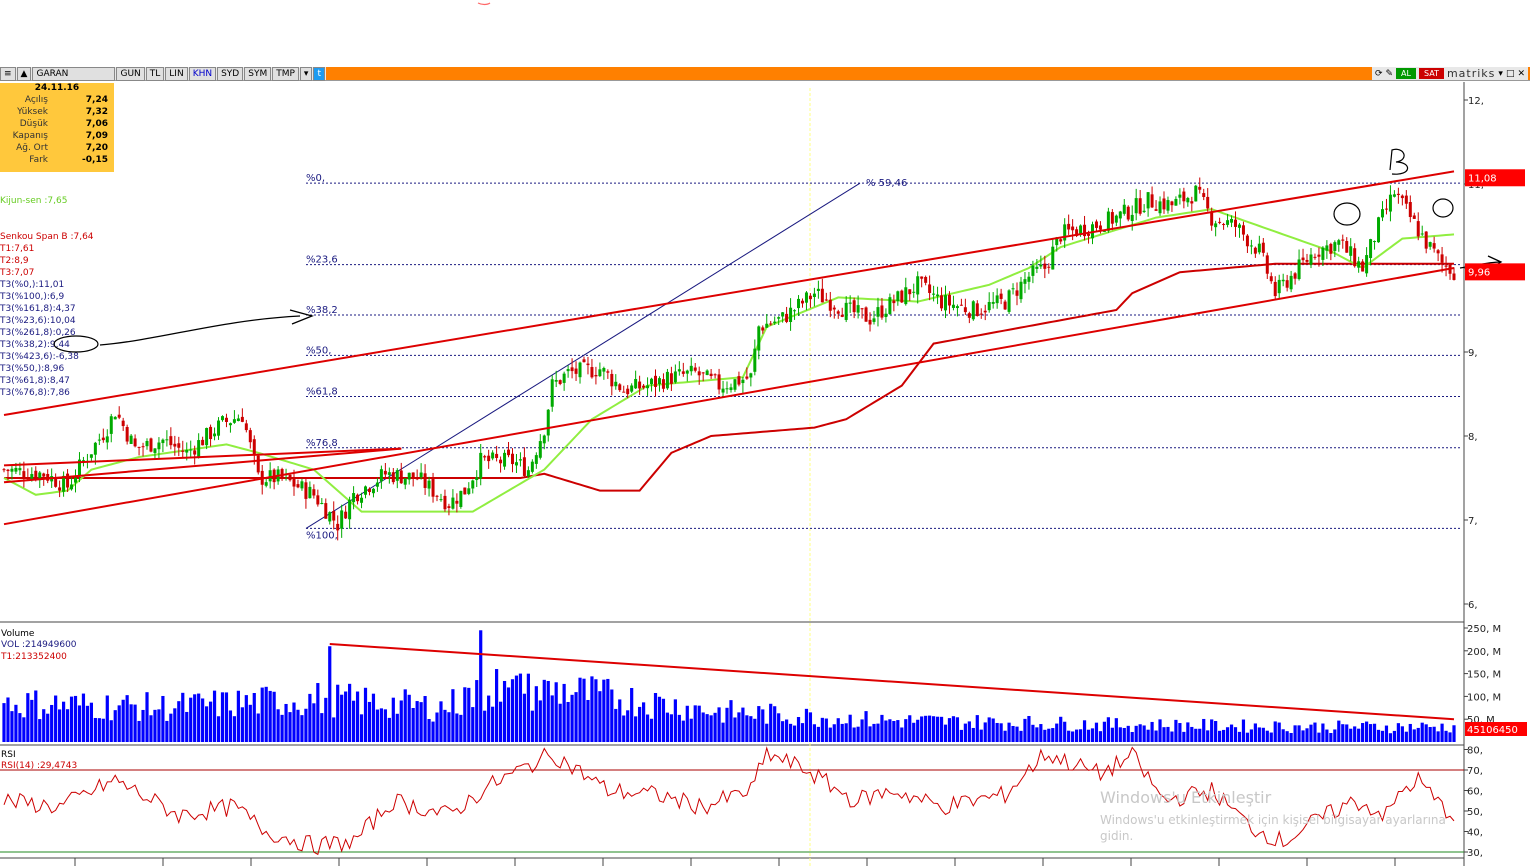 The width and height of the screenshot is (1540, 866). I want to click on sell-button: SAT, so click(1431, 73).